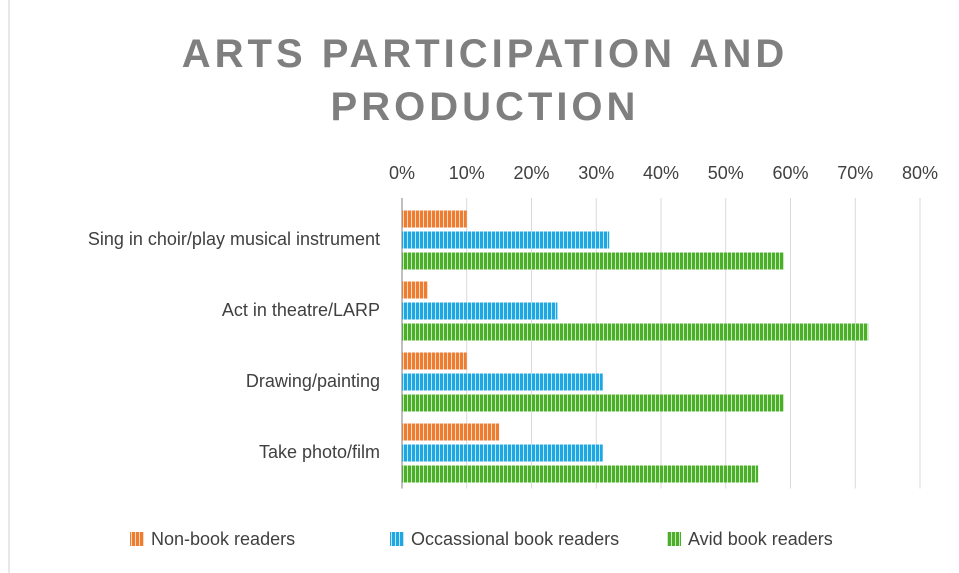 The height and width of the screenshot is (573, 959). What do you see at coordinates (726, 173) in the screenshot?
I see `x-tick-label: 50%` at bounding box center [726, 173].